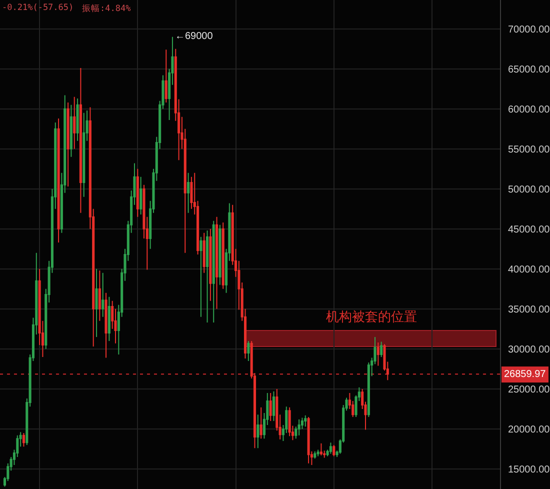 Image resolution: width=550 pixels, height=489 pixels. What do you see at coordinates (529, 470) in the screenshot?
I see `y-tick-label: 15000.00` at bounding box center [529, 470].